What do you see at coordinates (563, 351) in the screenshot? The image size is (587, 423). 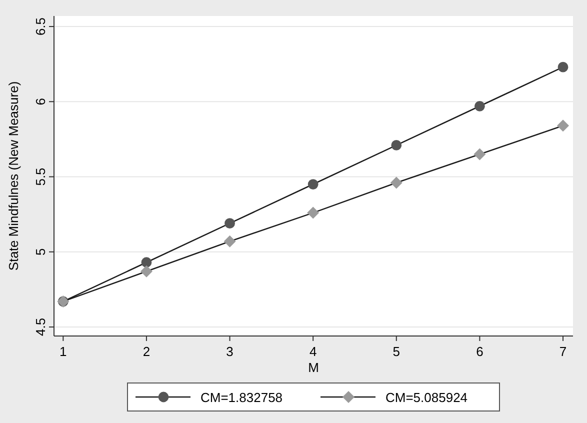 I see `x-tick-label: 7` at bounding box center [563, 351].